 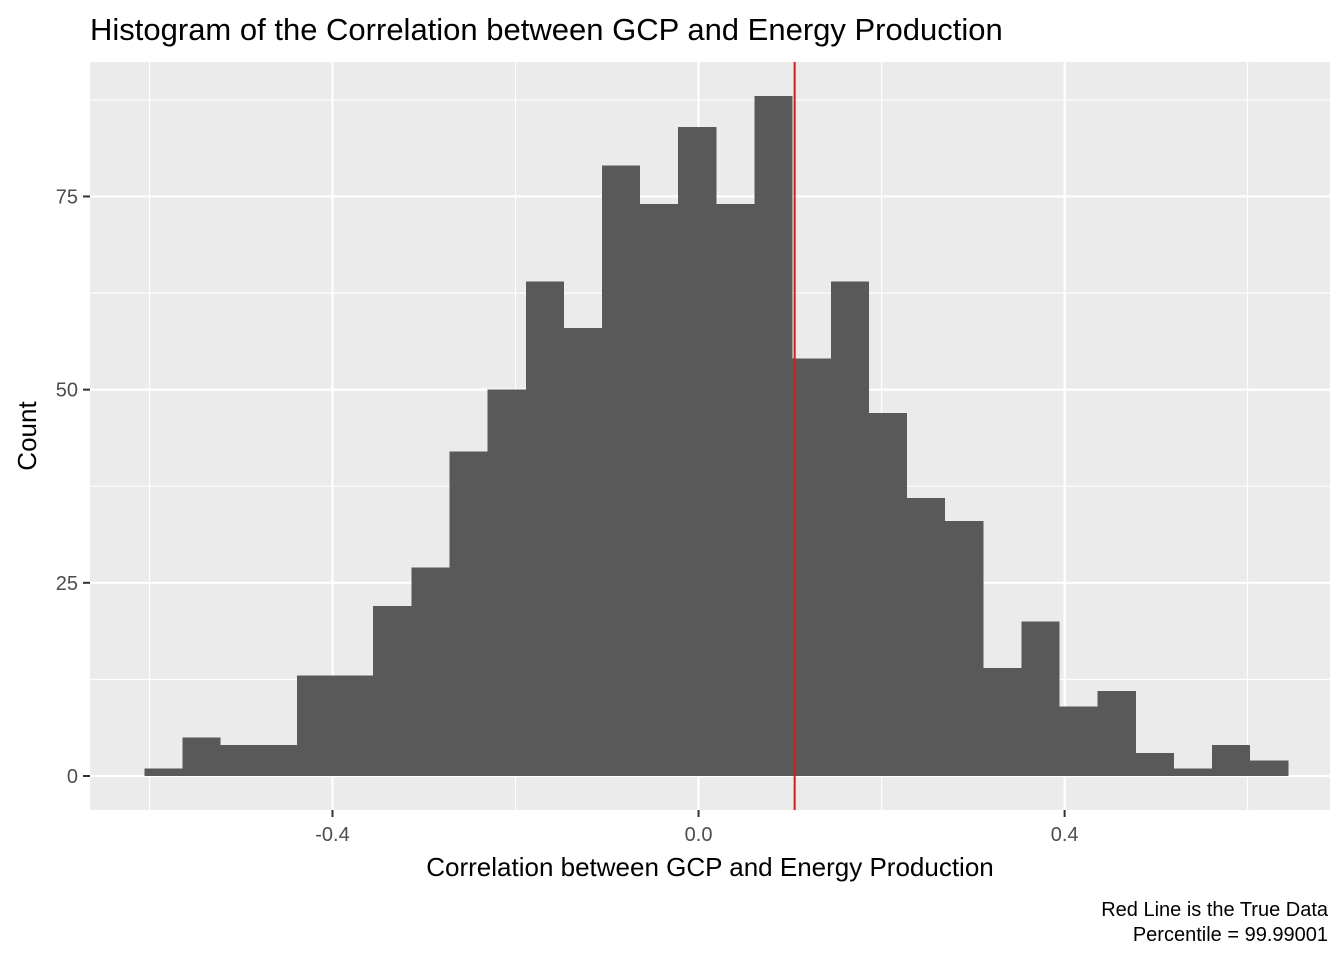 I want to click on x-axis-ticks: -0.4 0.0 0.4, so click(x=697, y=828).